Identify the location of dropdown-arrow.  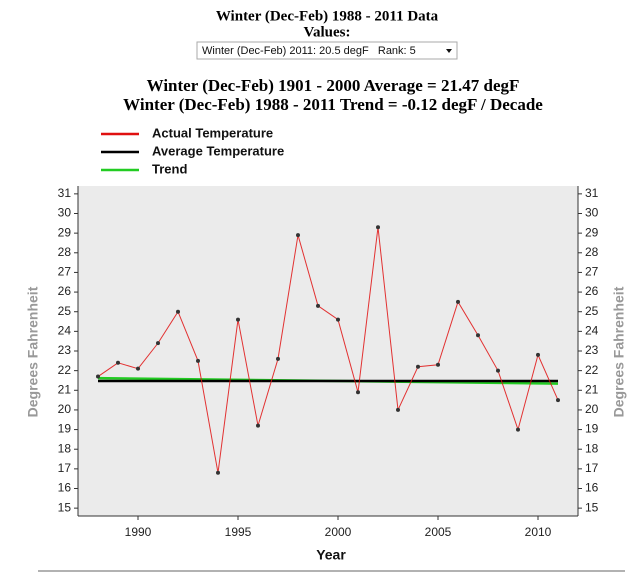
(449, 51).